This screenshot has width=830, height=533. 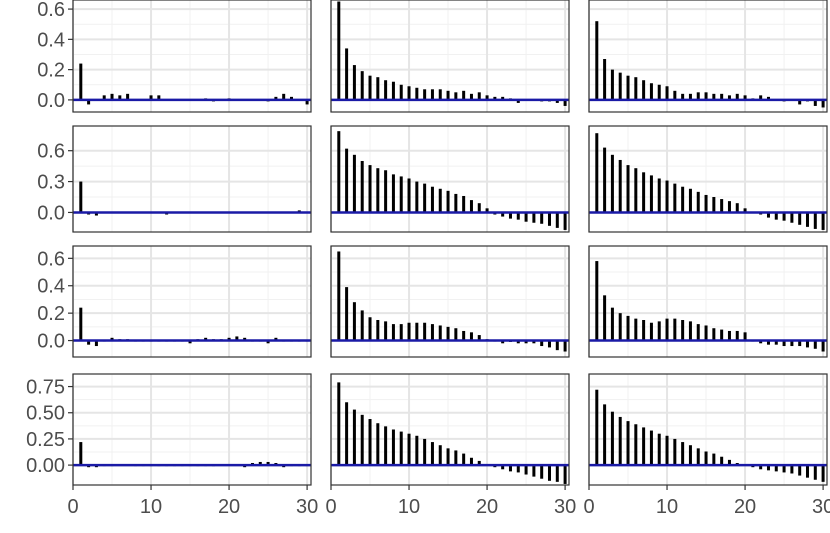 What do you see at coordinates (51, 287) in the screenshot?
I see `y-tick-label: 0.4` at bounding box center [51, 287].